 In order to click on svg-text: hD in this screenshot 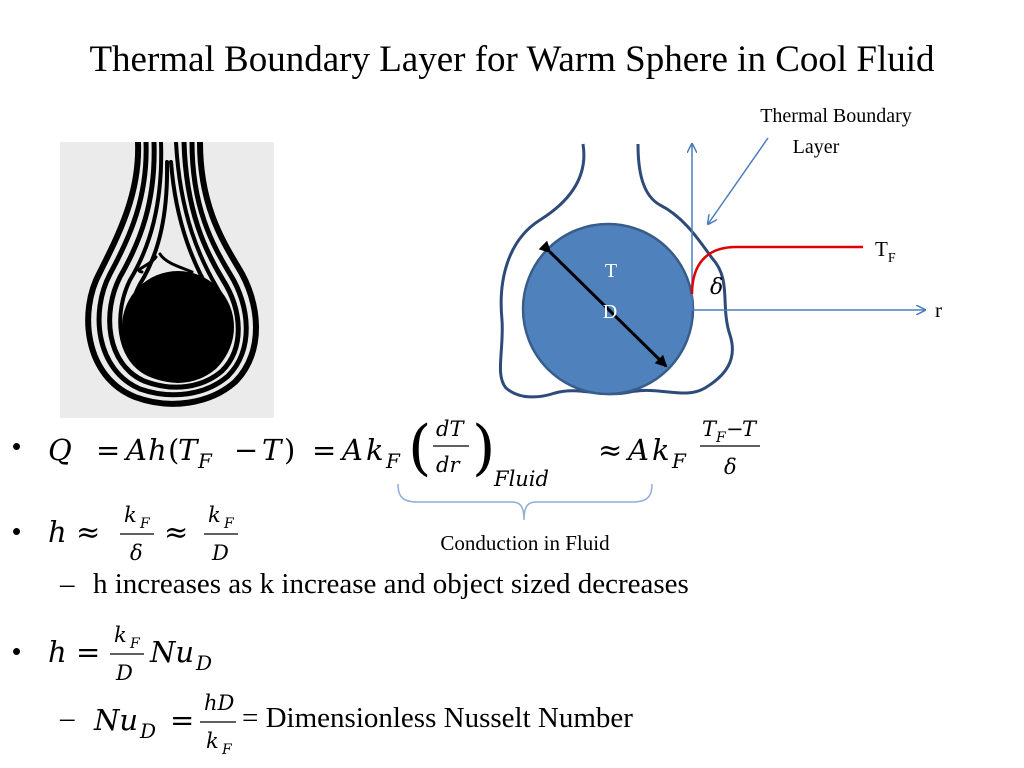, I will do `click(219, 703)`.